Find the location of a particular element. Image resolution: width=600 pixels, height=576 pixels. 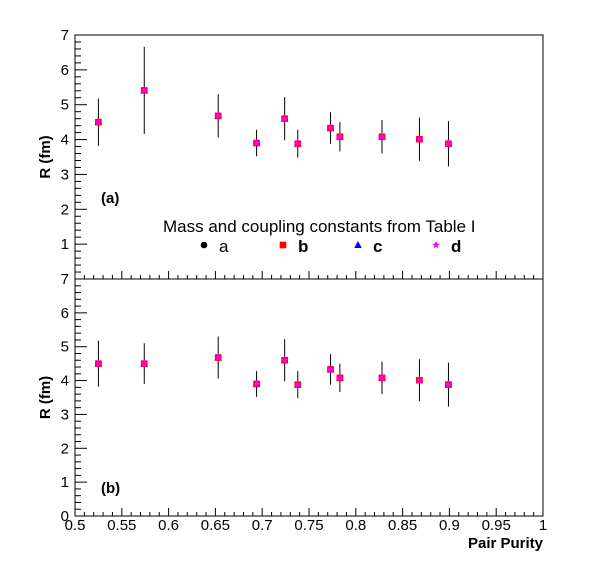

legend-marker-a is located at coordinates (204, 245).